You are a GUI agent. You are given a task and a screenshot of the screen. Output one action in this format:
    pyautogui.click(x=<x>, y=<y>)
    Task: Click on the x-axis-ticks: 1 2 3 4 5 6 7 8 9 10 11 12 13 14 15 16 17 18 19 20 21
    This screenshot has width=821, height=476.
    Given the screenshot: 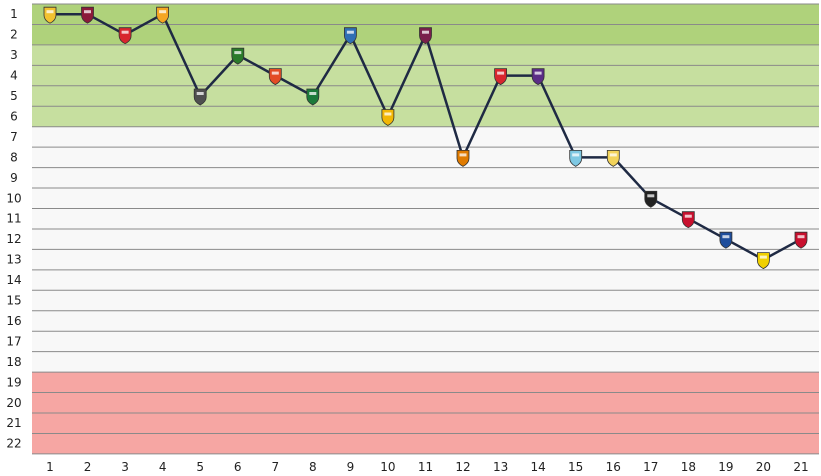 What is the action you would take?
    pyautogui.click(x=427, y=467)
    